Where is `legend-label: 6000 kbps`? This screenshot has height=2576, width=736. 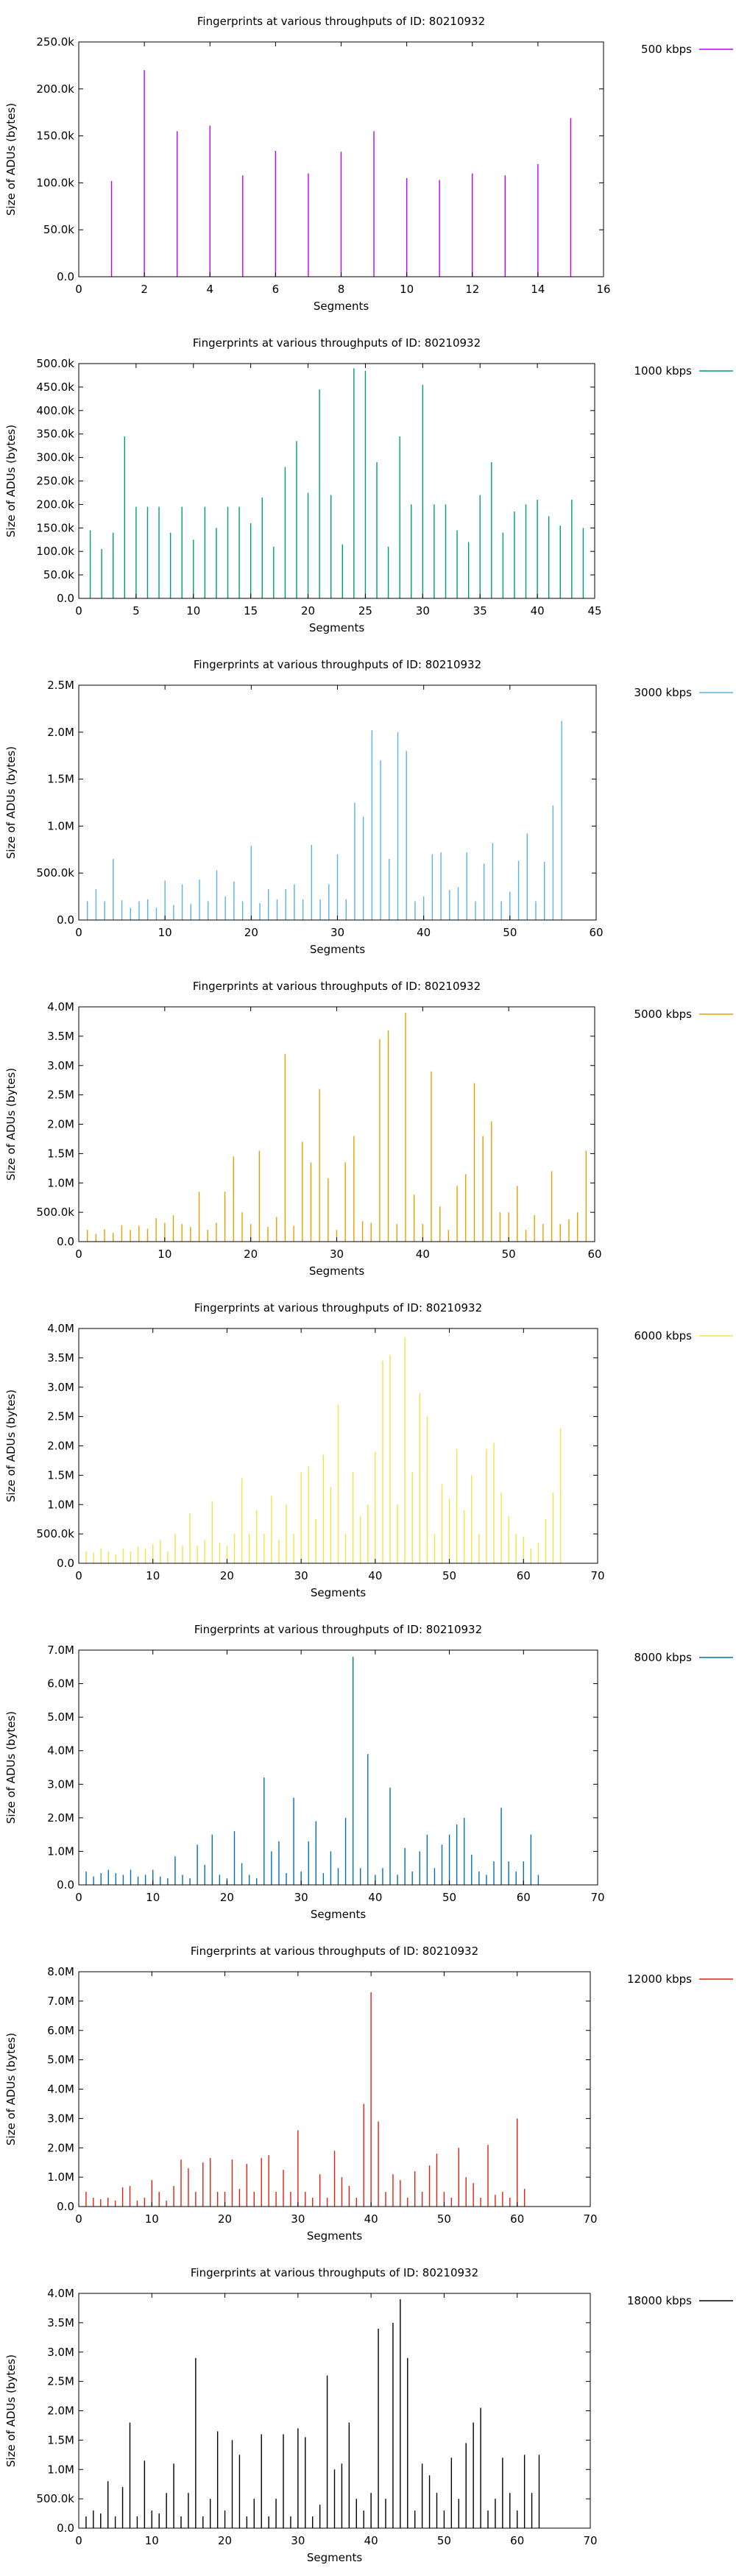
legend-label: 6000 kbps is located at coordinates (663, 1335).